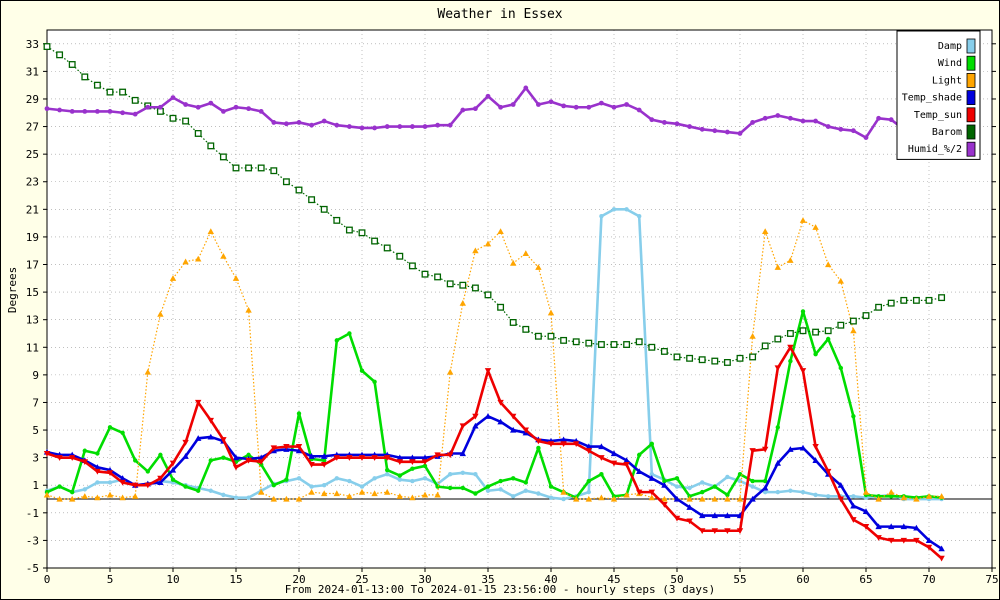  Describe the element at coordinates (32, 209) in the screenshot. I see `y-tick-label: 21` at that location.